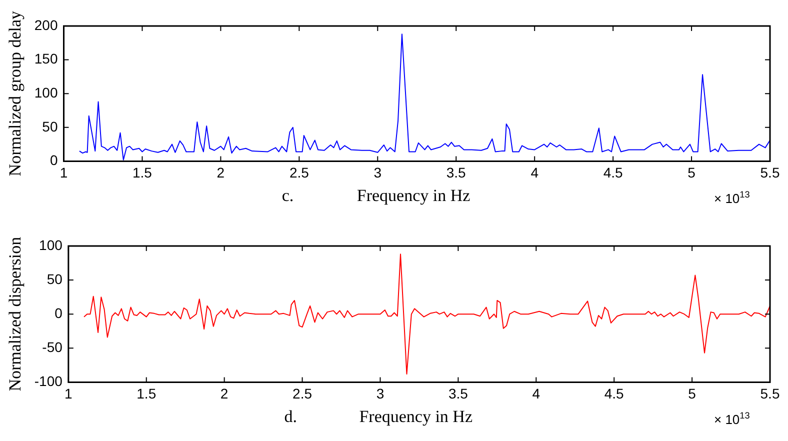 The height and width of the screenshot is (441, 788). What do you see at coordinates (46, 24) in the screenshot?
I see `y-tick-label: 200` at bounding box center [46, 24].